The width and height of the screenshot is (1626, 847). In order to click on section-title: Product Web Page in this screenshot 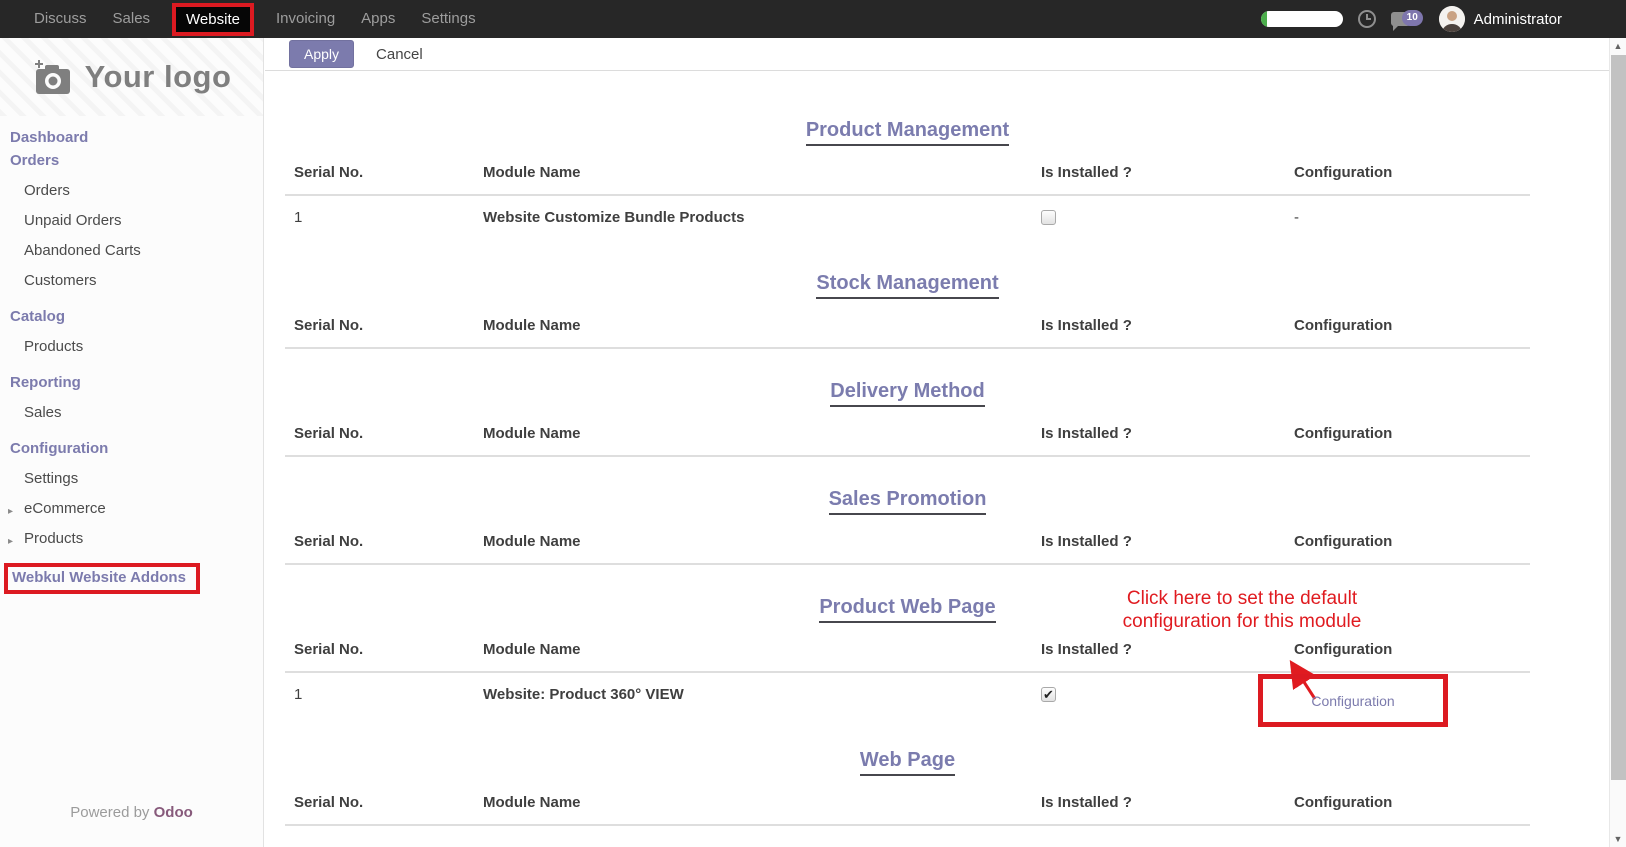, I will do `click(907, 608)`.